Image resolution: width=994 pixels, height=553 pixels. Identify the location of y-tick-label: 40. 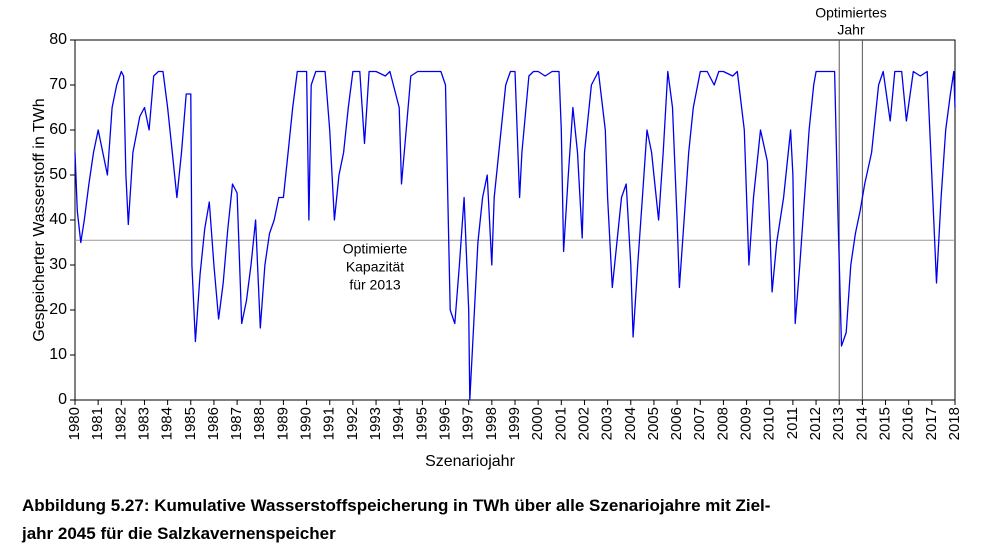
(58, 219).